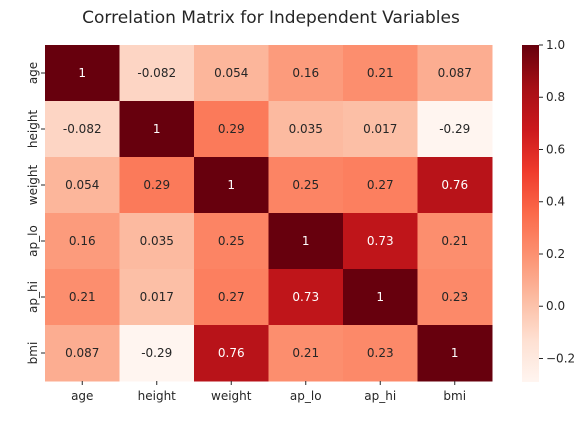  I want to click on heatmap-cell-ap_lo-bmi, so click(455, 241).